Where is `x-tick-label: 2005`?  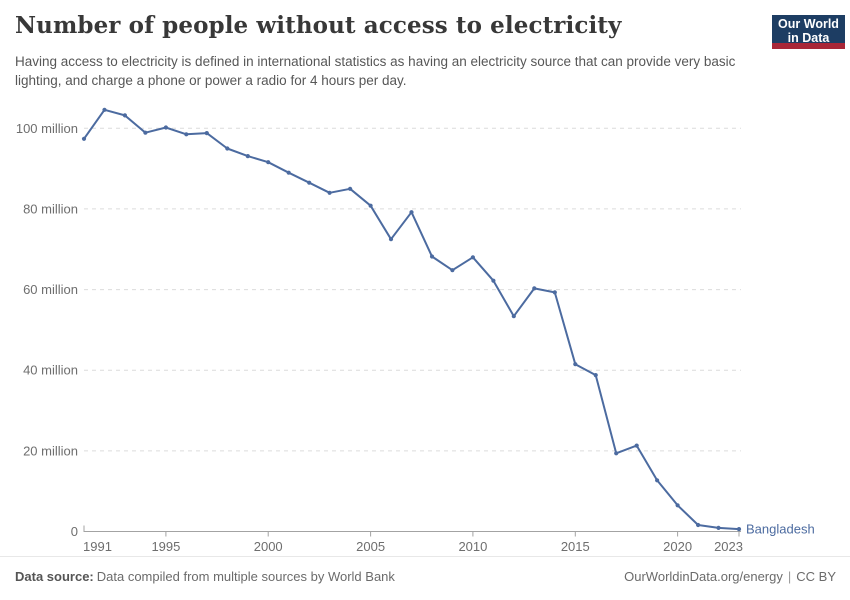 x-tick-label: 2005 is located at coordinates (370, 546).